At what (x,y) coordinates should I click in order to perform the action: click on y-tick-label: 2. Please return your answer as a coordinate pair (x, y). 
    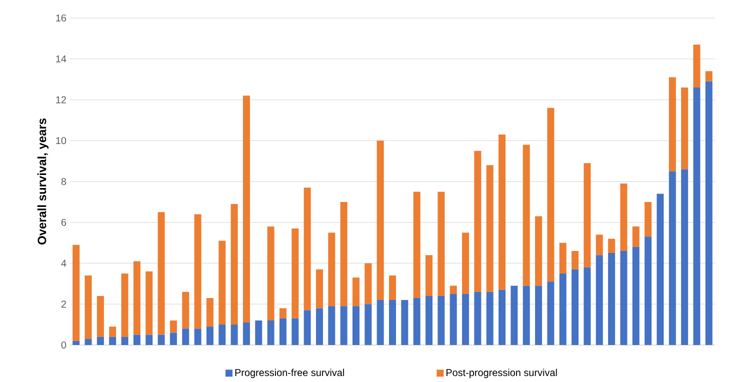
    Looking at the image, I should click on (63, 304).